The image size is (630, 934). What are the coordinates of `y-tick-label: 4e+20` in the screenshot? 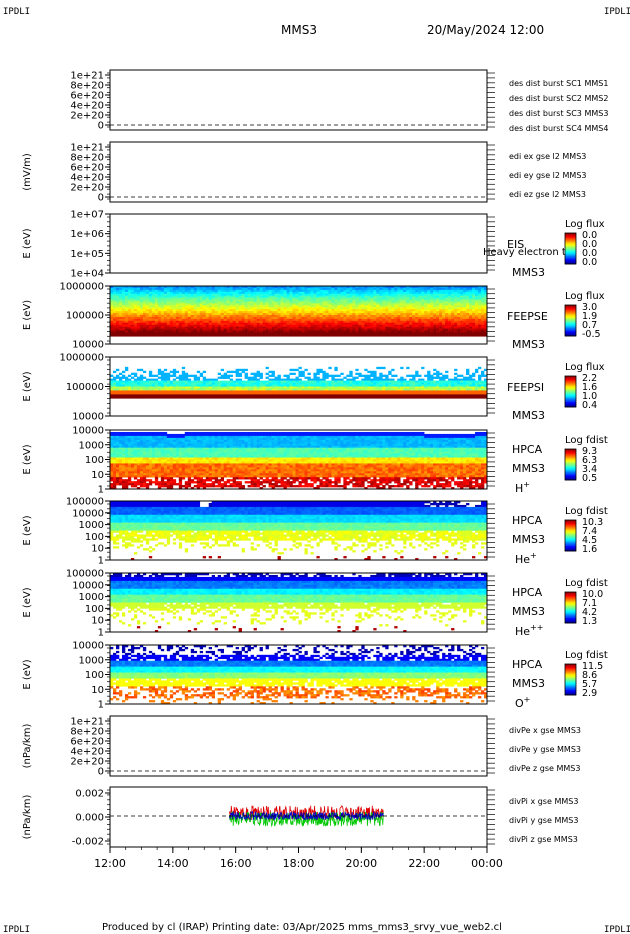 It's located at (87, 178).